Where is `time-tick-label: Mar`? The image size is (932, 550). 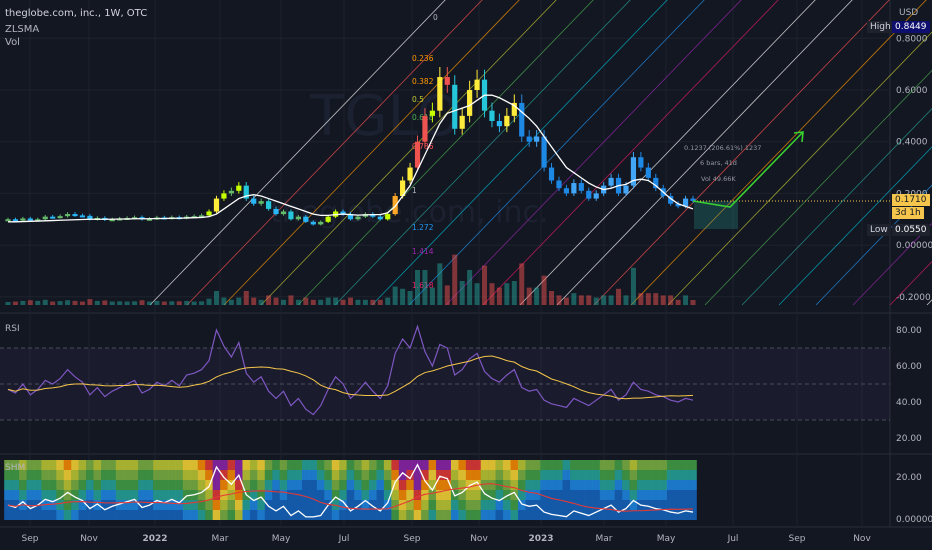
time-tick-label: Mar is located at coordinates (604, 539).